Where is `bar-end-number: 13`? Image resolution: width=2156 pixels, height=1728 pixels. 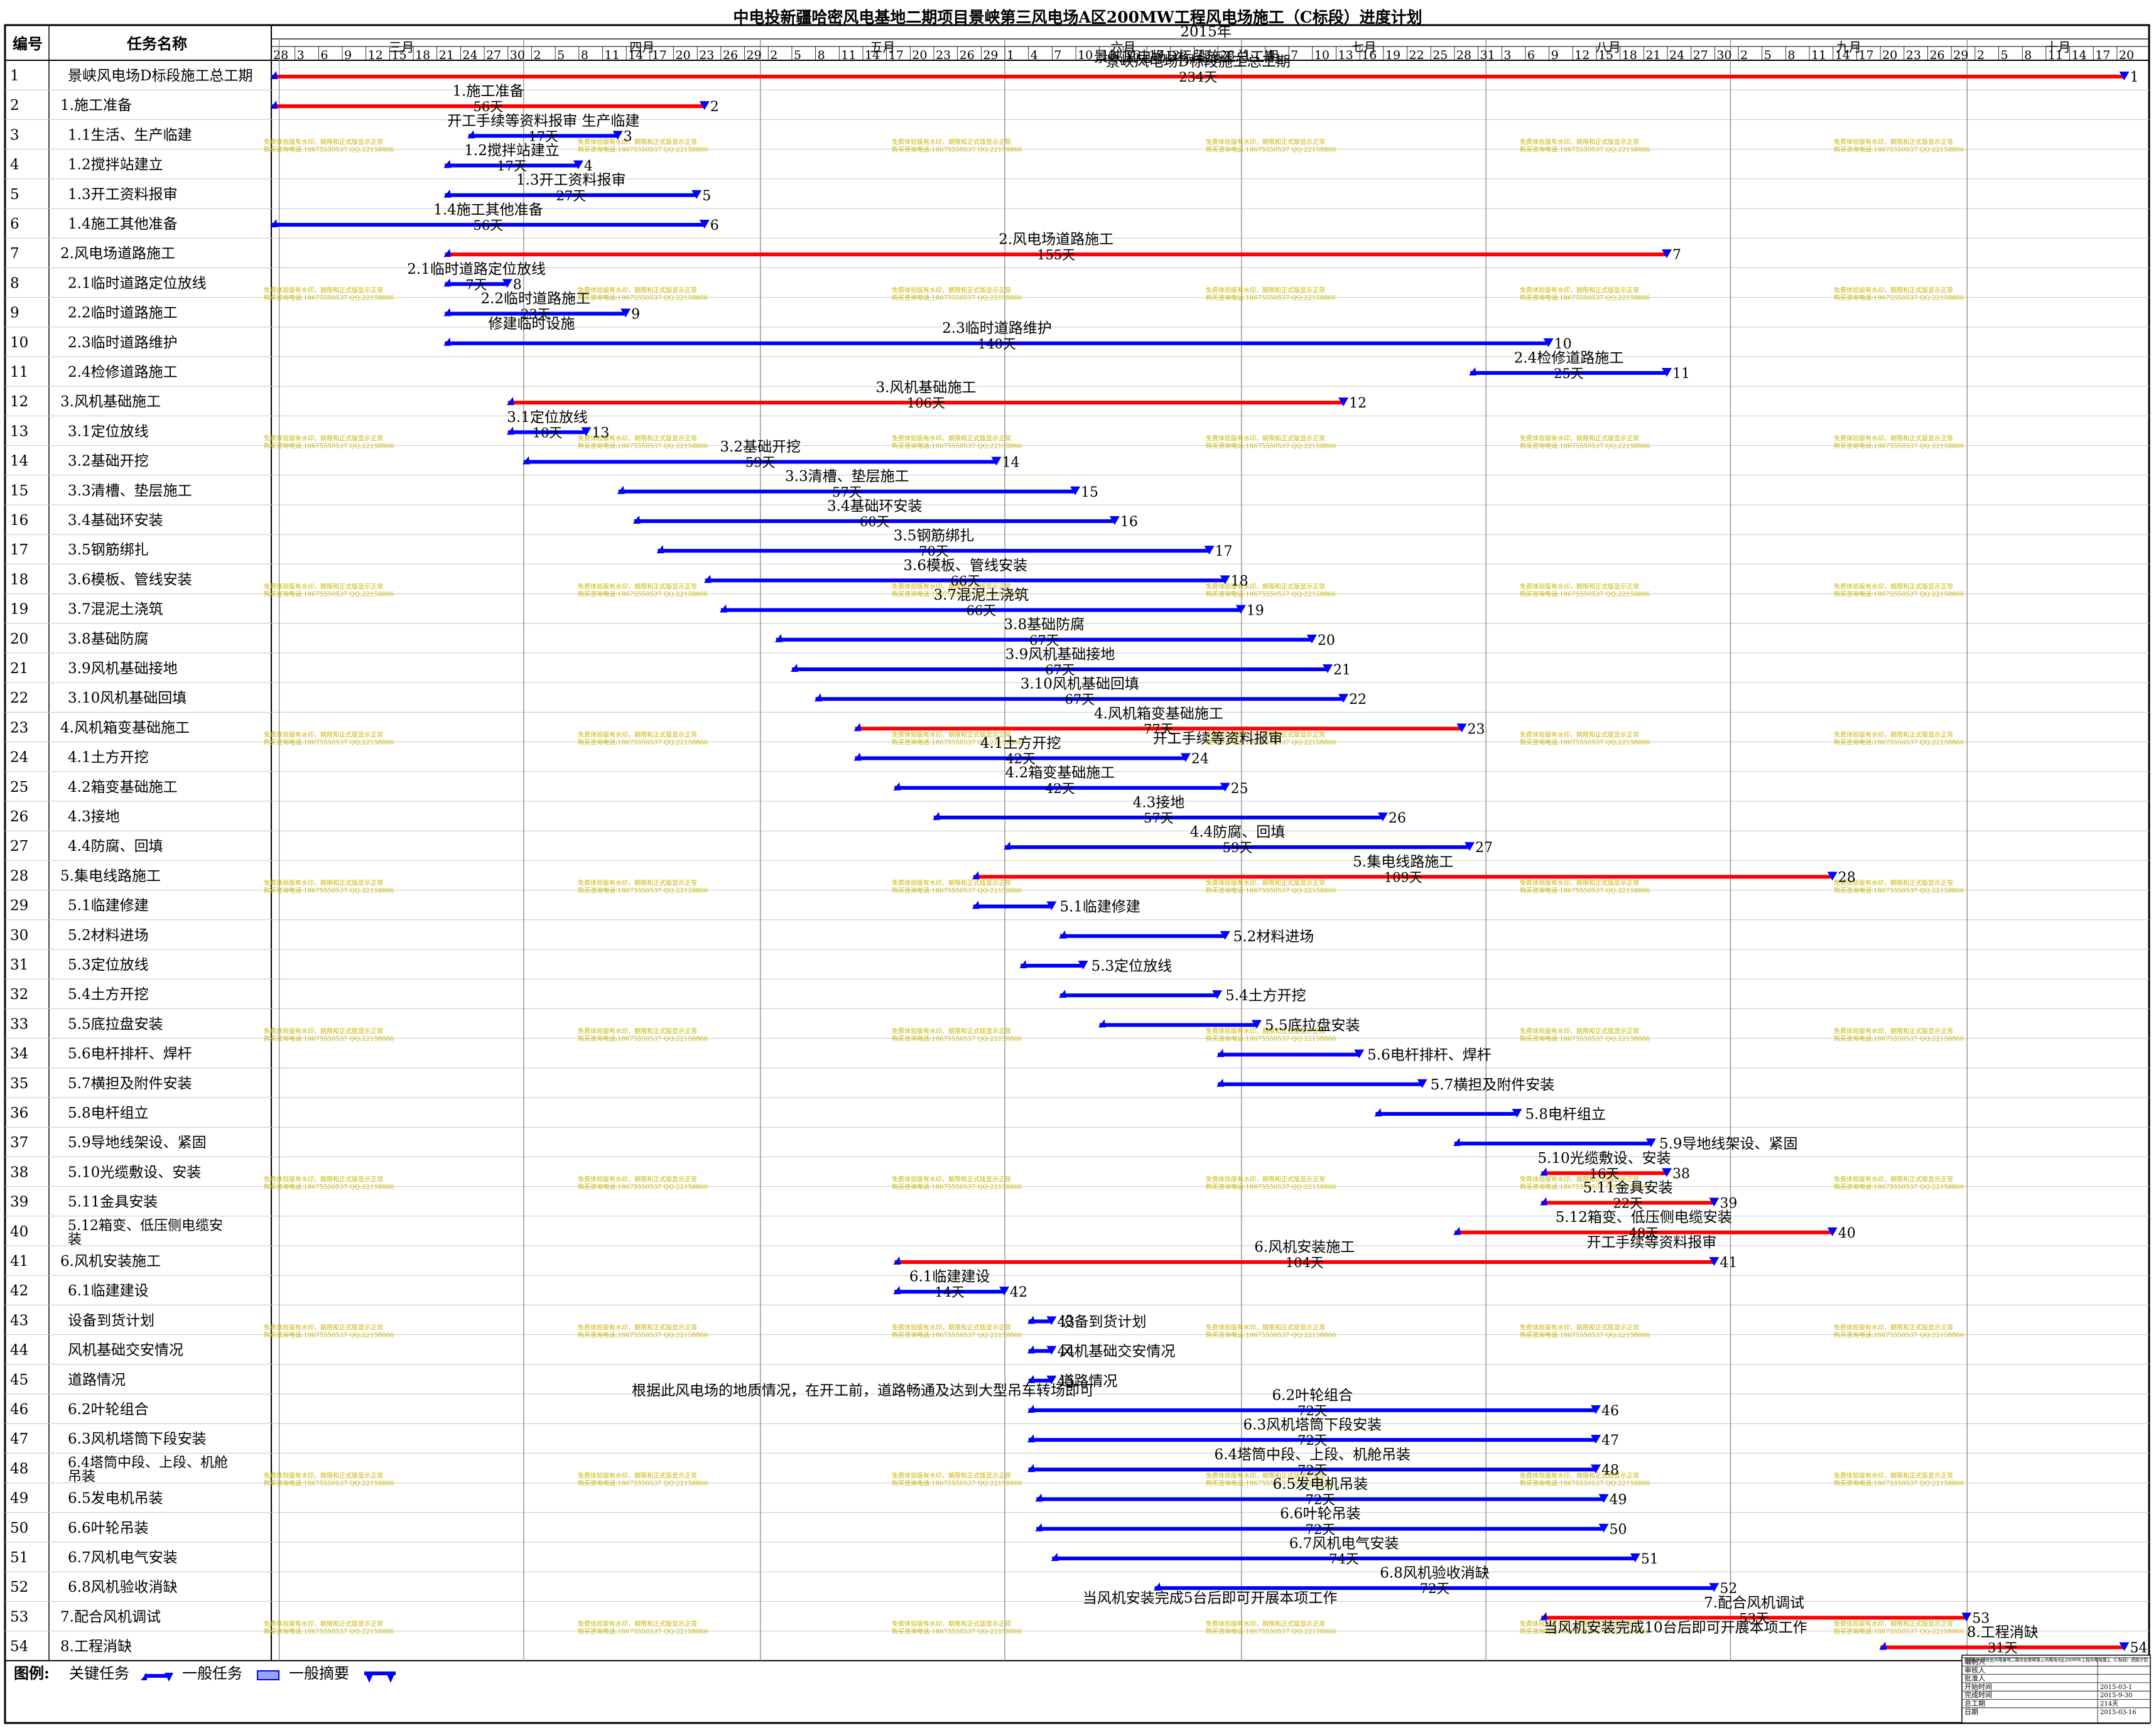 bar-end-number: 13 is located at coordinates (600, 433).